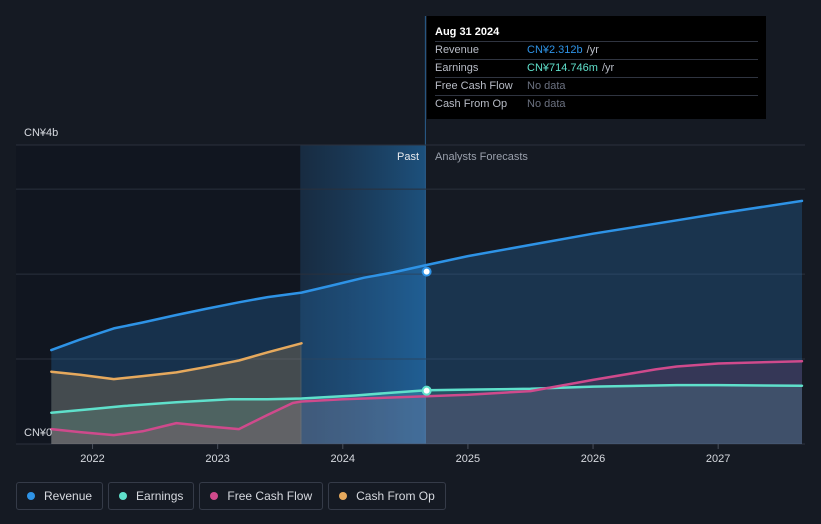  Describe the element at coordinates (467, 32) in the screenshot. I see `tooltip-date: Aug 31 2024` at that location.